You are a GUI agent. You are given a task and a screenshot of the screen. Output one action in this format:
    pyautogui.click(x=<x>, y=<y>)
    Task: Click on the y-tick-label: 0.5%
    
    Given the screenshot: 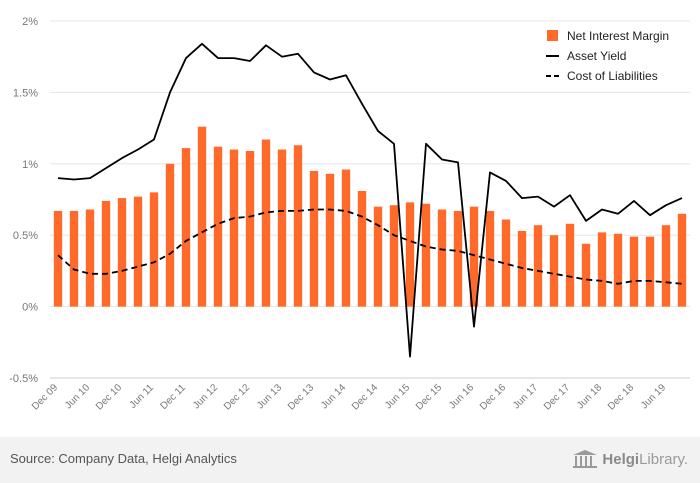 What is the action you would take?
    pyautogui.click(x=25, y=236)
    